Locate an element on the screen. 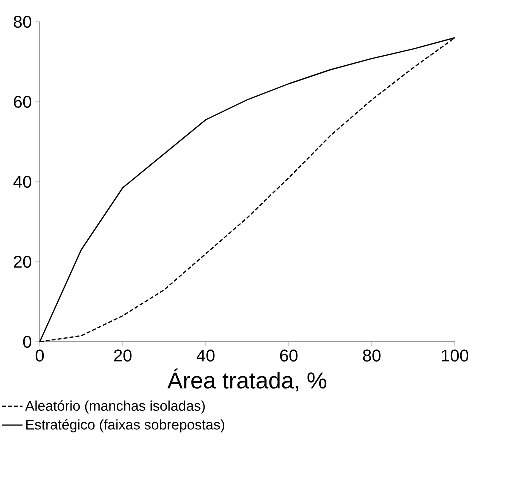 The width and height of the screenshot is (505, 501). y-tick-label: 20 is located at coordinates (23, 262).